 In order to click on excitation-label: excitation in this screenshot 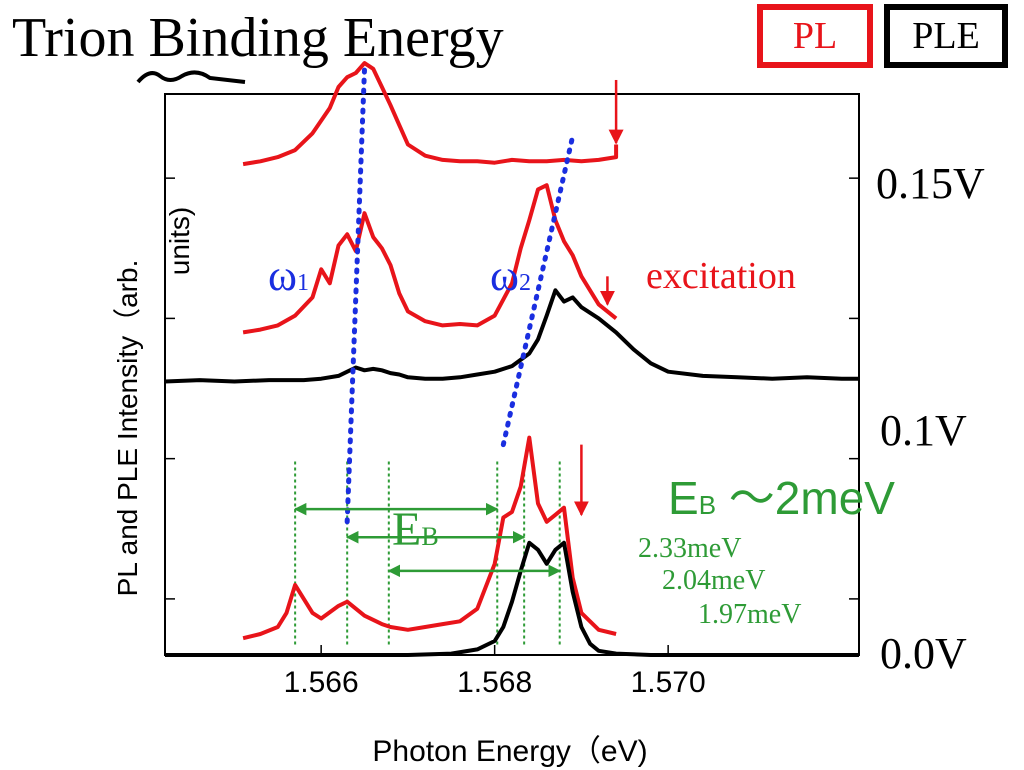, I will do `click(721, 276)`.